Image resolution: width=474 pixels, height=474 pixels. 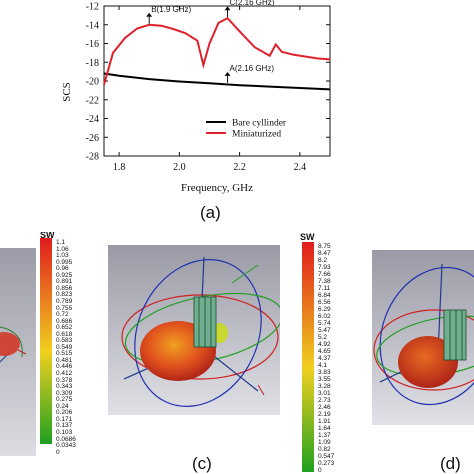 I want to click on scale-value-left: 0.378, so click(x=64, y=380).